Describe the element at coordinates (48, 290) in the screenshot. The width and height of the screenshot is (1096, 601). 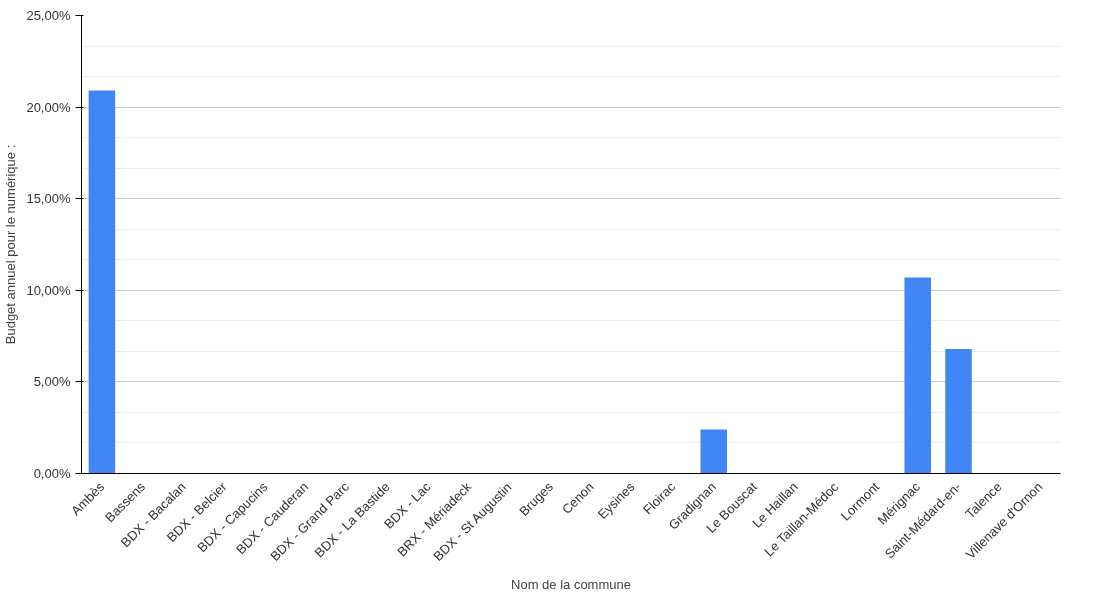
I see `y-tick-label: 10,00%` at that location.